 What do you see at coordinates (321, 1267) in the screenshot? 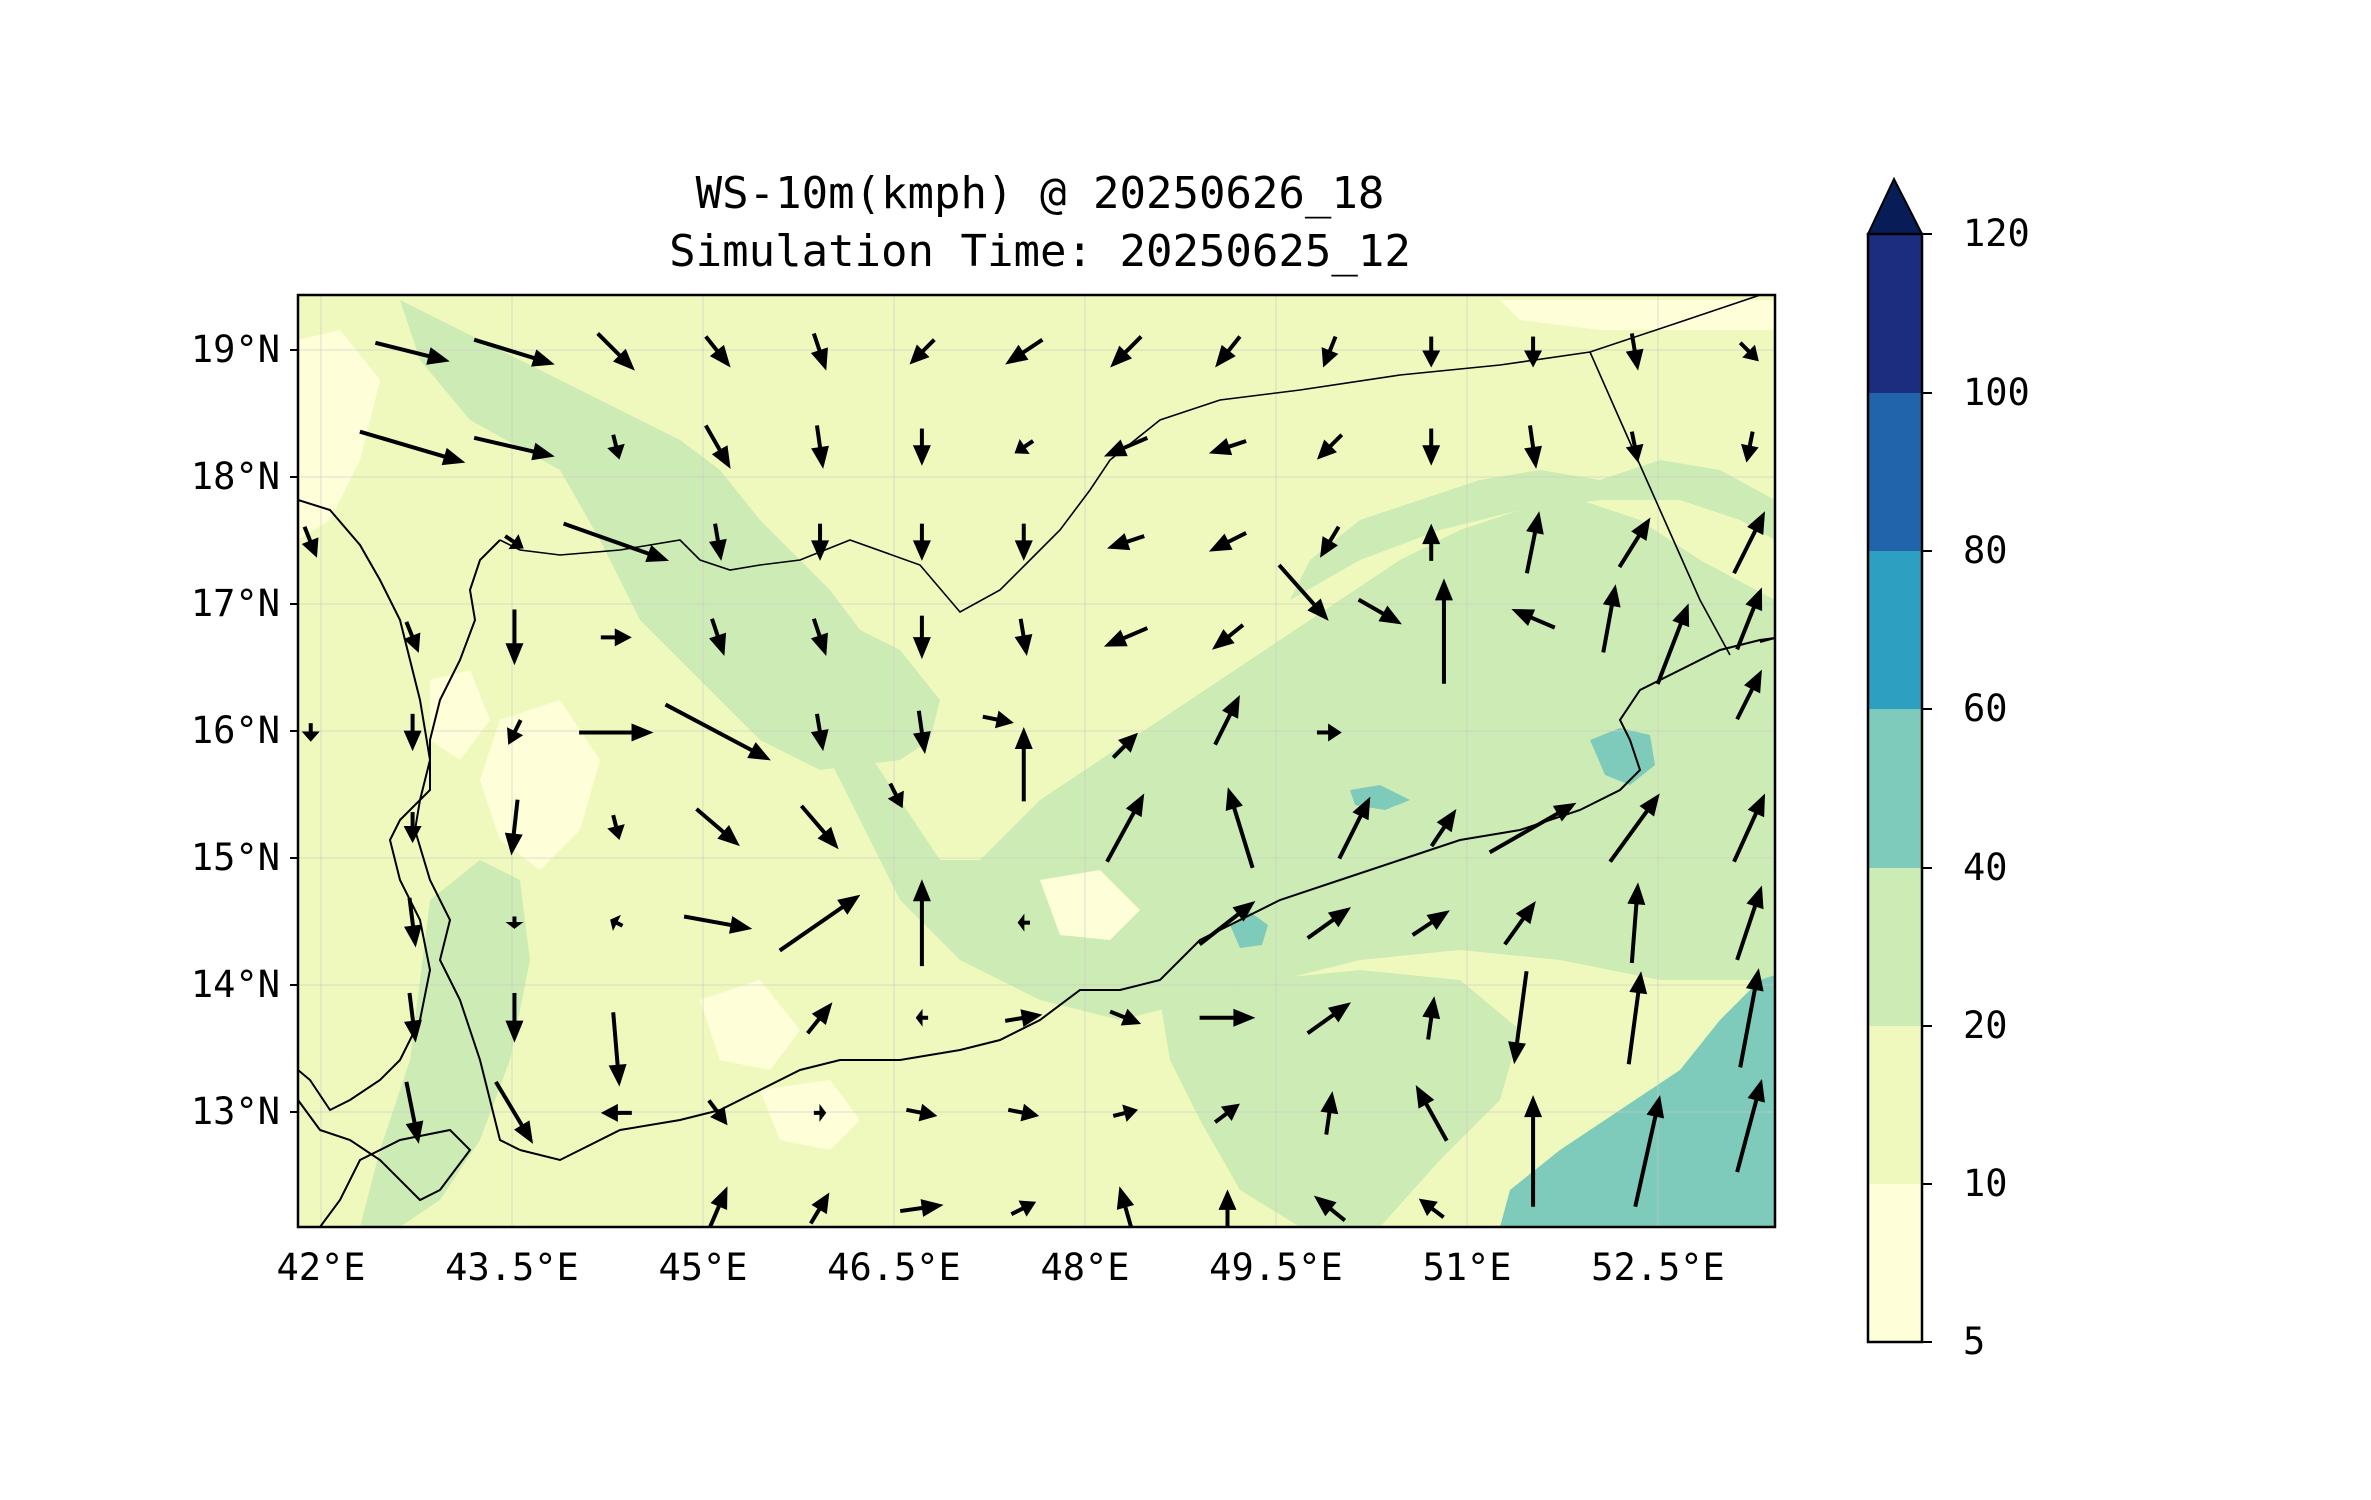
I see `lon-tick-label: 42°E` at bounding box center [321, 1267].